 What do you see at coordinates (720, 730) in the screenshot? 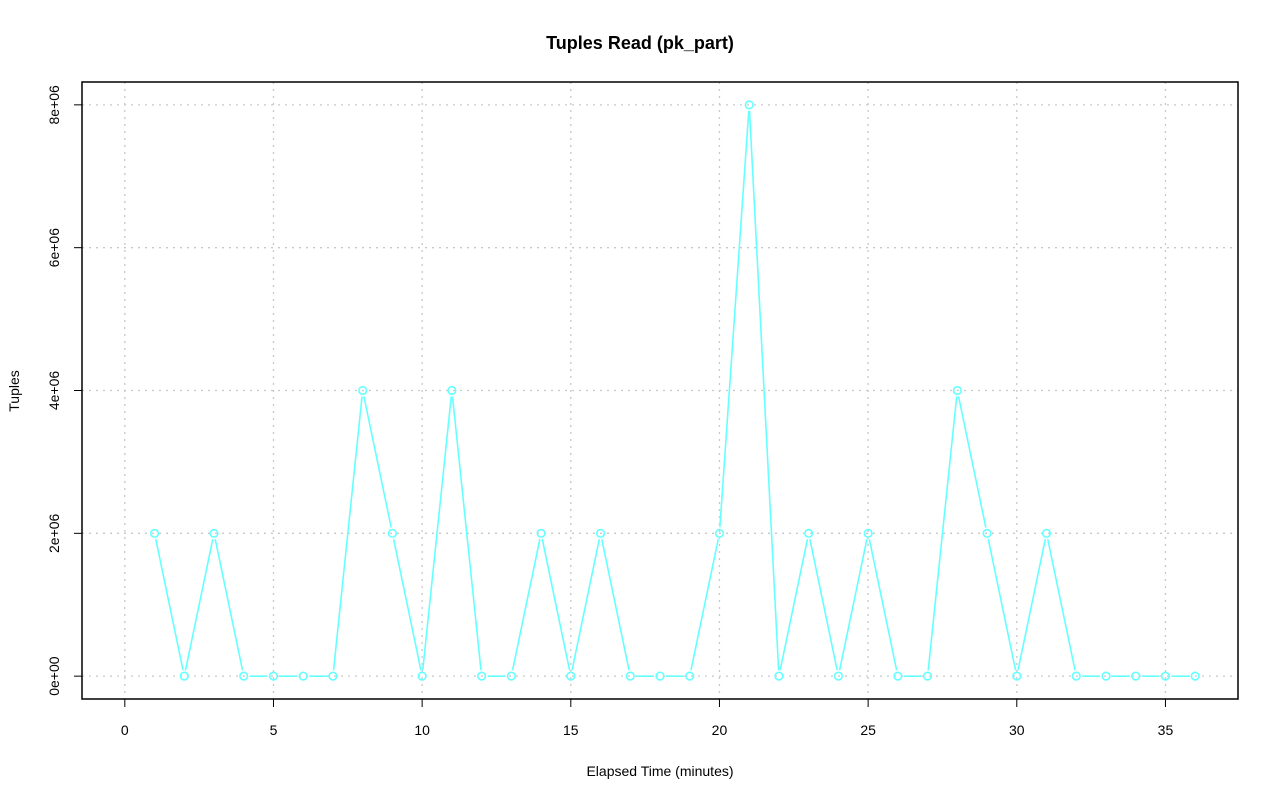
I see `x-tick-label: 20` at bounding box center [720, 730].